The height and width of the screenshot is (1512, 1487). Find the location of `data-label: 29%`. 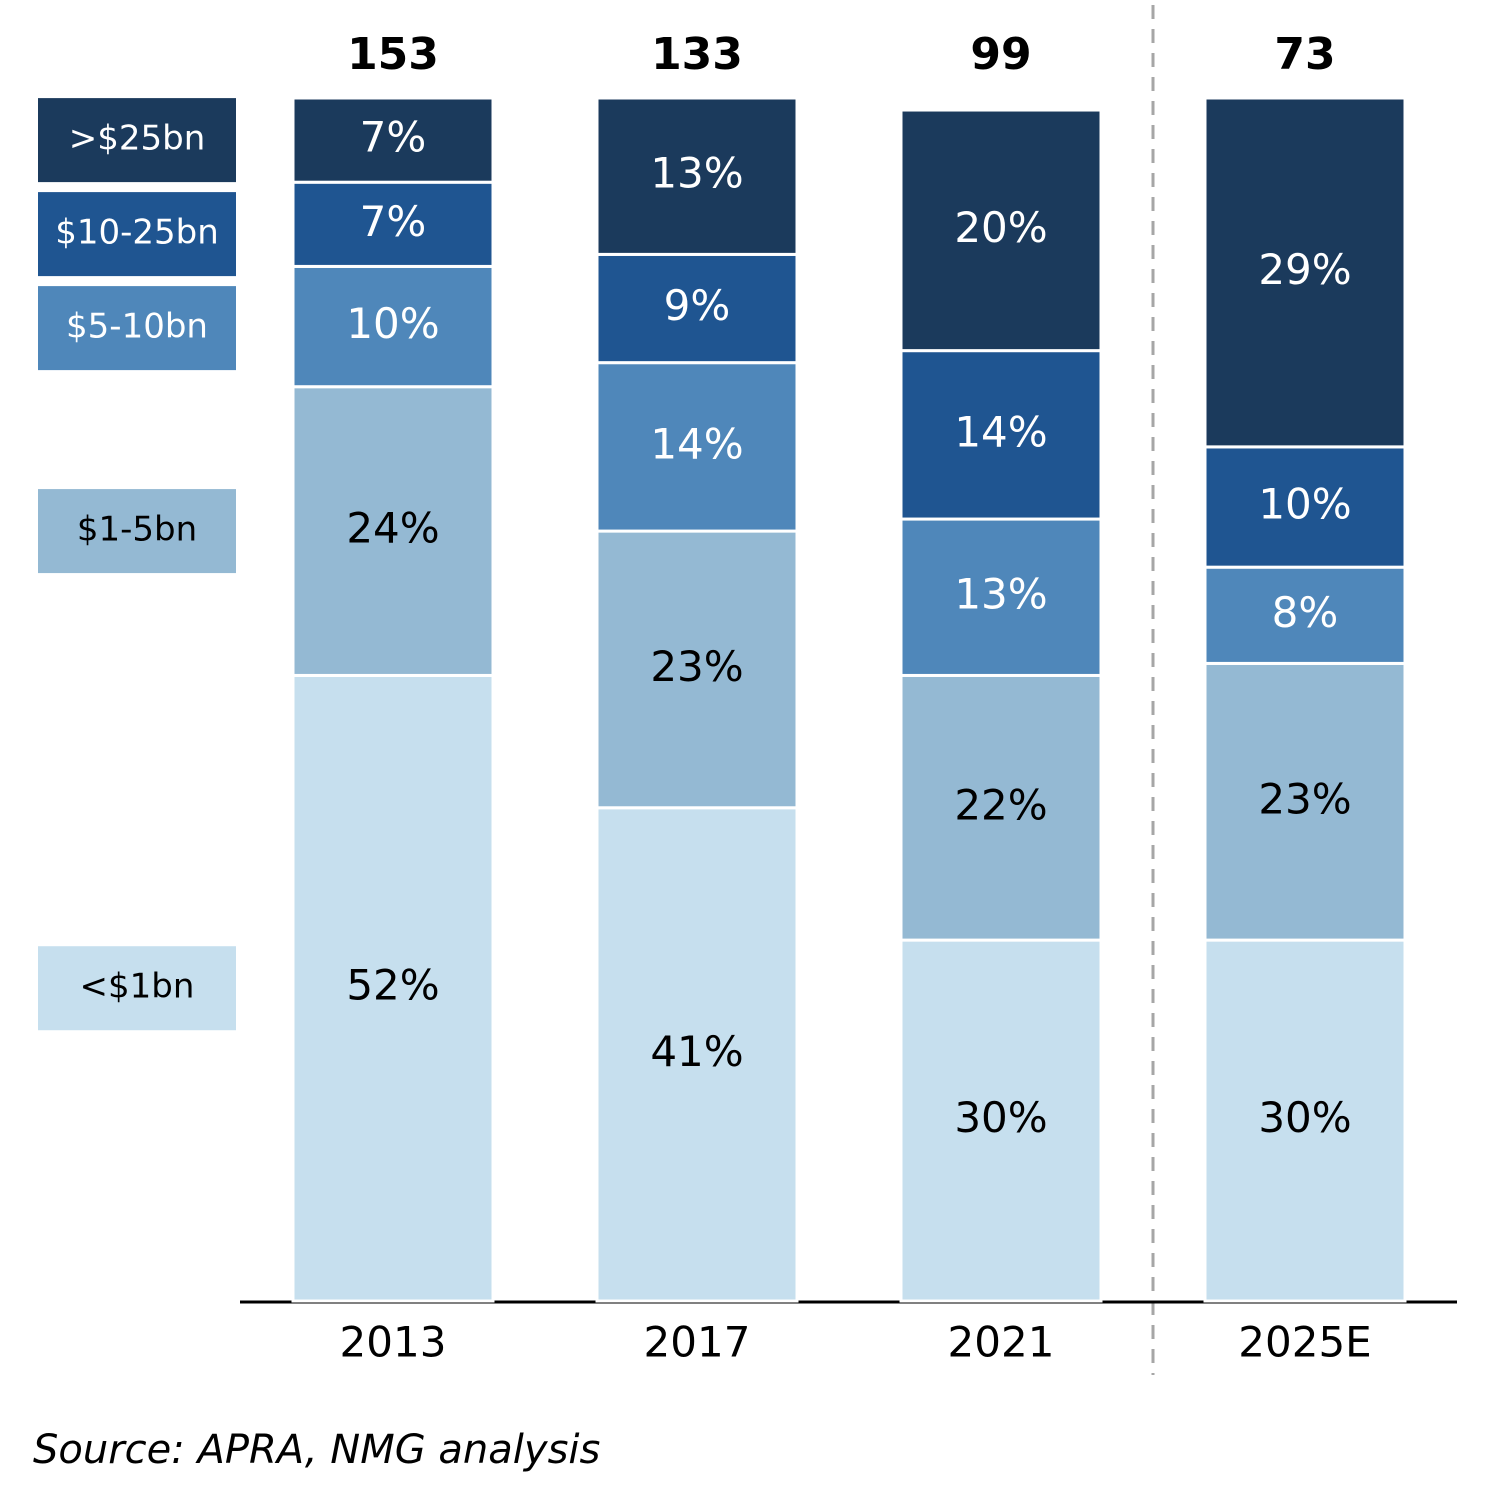

data-label: 29% is located at coordinates (1304, 269).